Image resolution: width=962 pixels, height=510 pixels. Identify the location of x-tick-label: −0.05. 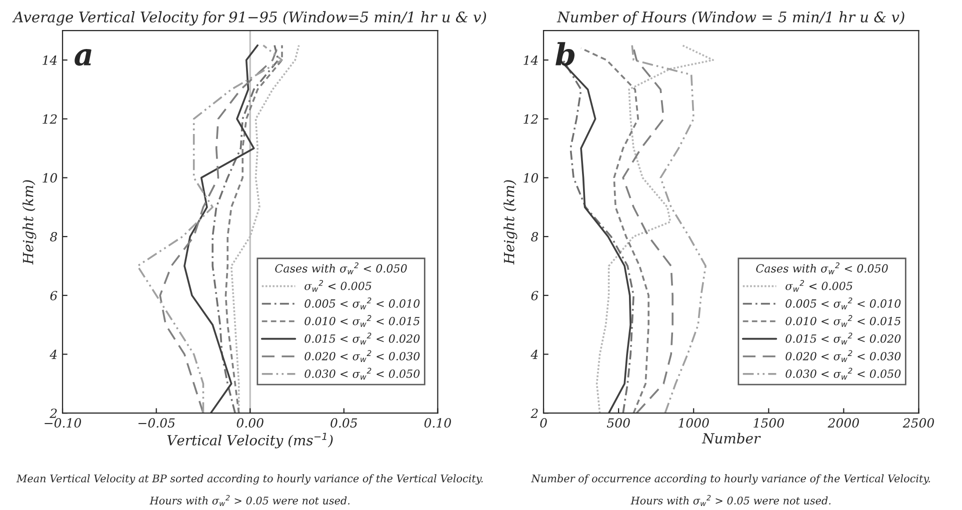
(156, 423).